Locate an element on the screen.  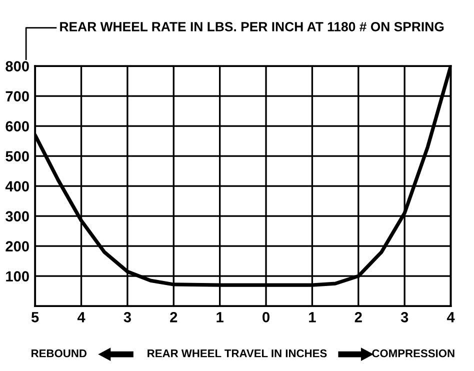
x-axis-title: REAR WHEEL TRAVEL IN INCHES is located at coordinates (237, 353).